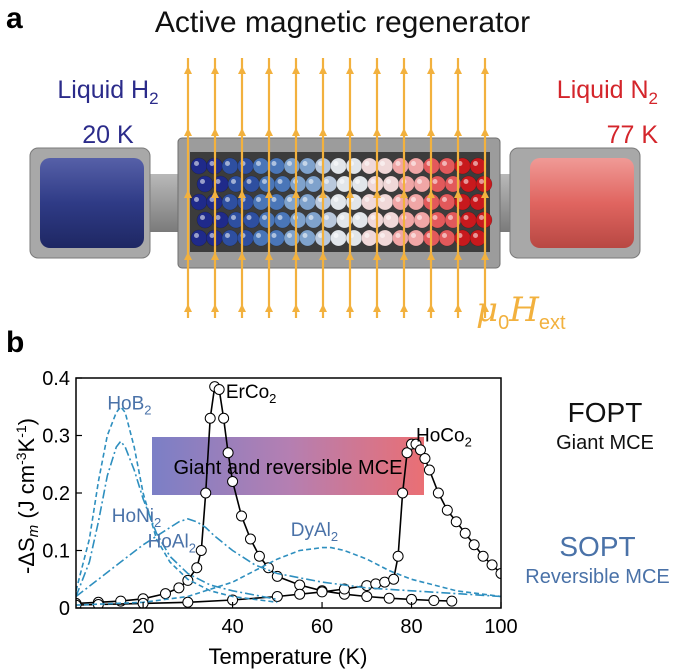 The height and width of the screenshot is (669, 685). What do you see at coordinates (154, 98) in the screenshot?
I see `cold-fluid-sub: 2` at bounding box center [154, 98].